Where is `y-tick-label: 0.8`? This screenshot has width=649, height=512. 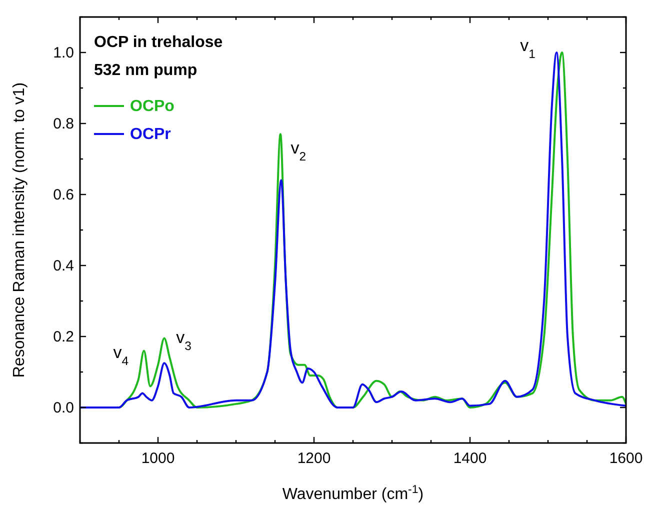
y-tick-label: 0.8 is located at coordinates (63, 124).